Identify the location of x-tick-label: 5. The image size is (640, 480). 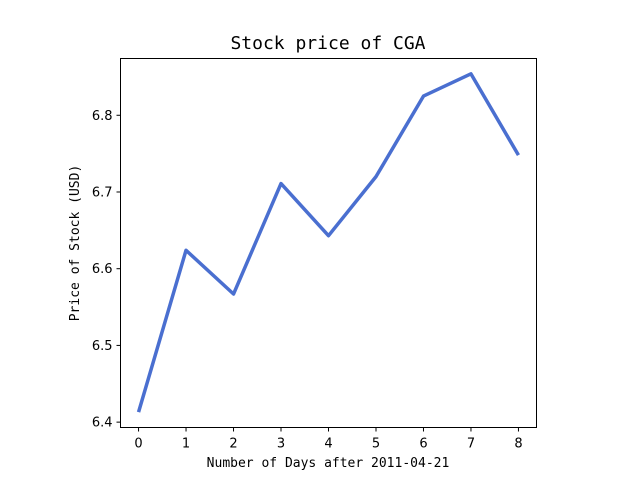
(376, 444).